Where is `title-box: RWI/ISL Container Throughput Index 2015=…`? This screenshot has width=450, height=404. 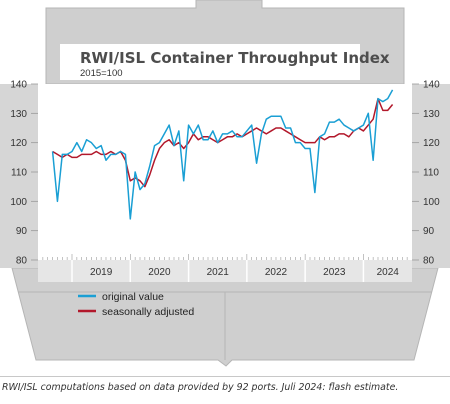
title-box: RWI/ISL Container Throughput Index 2015=… is located at coordinates (225, 62).